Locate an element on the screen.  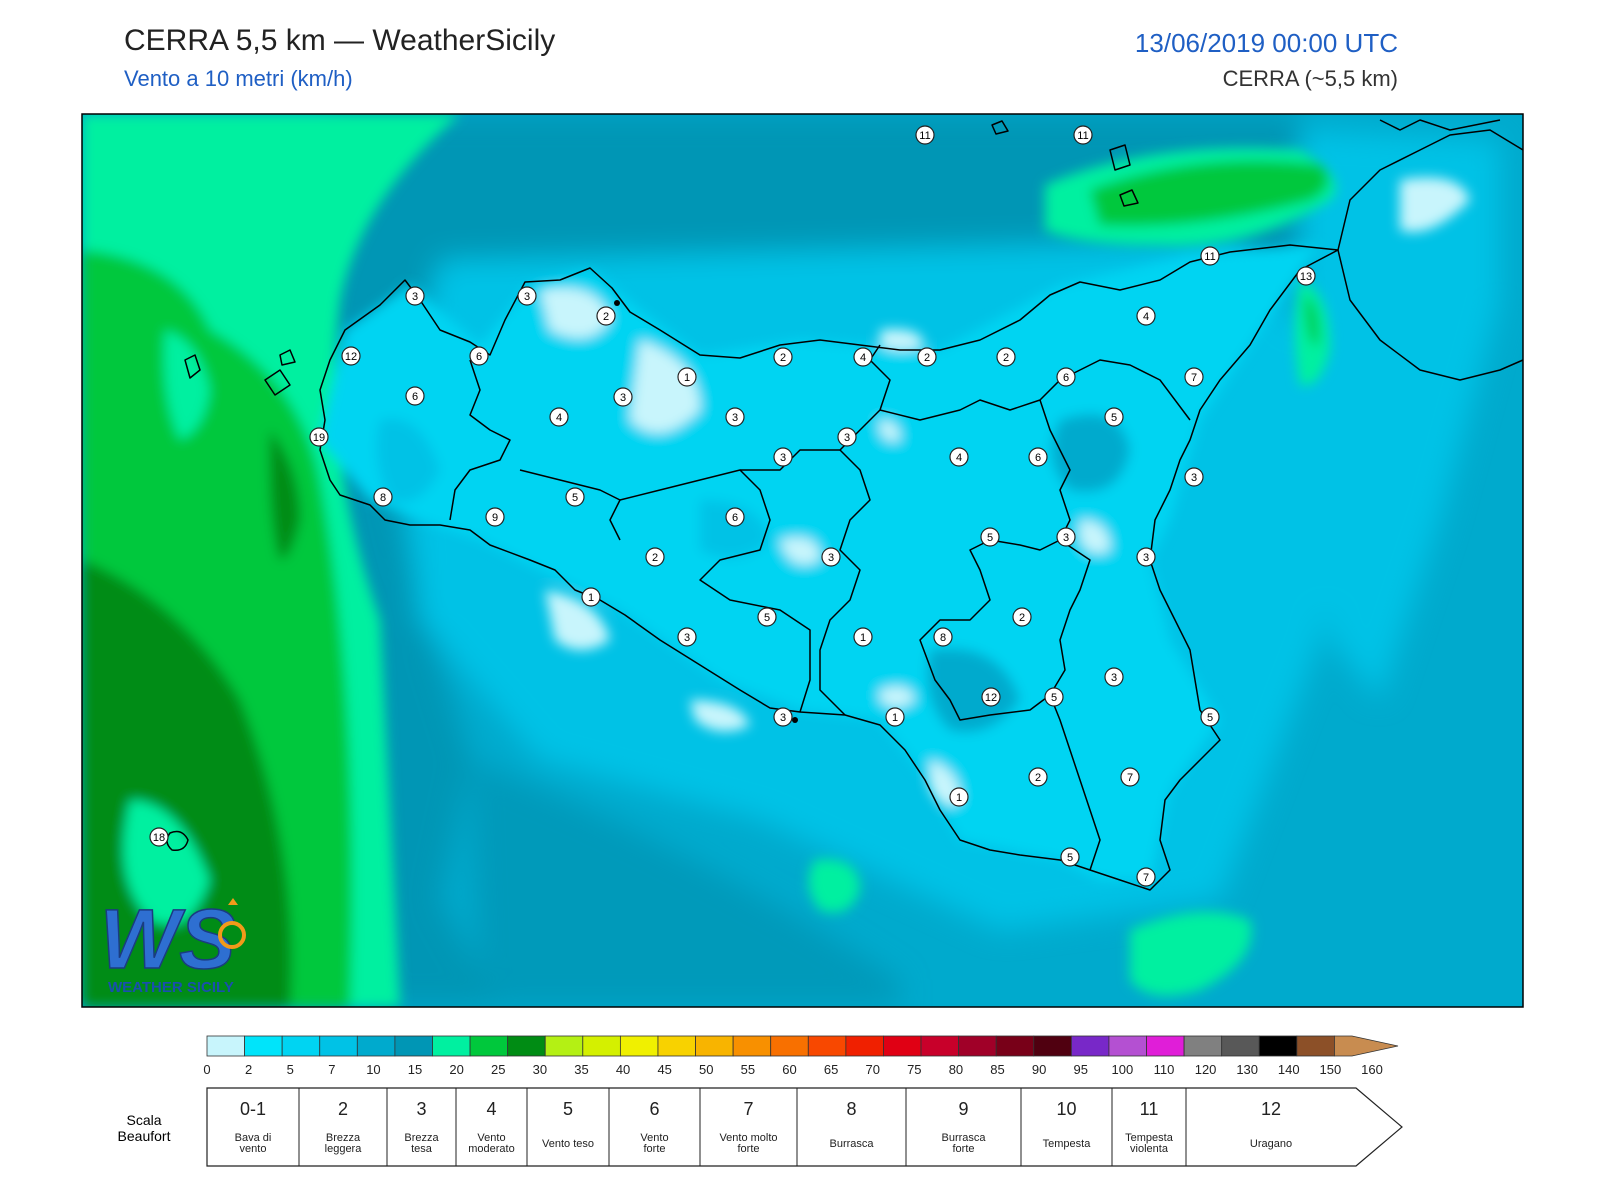
beaufort-description: Burrasca is located at coordinates (851, 1144).